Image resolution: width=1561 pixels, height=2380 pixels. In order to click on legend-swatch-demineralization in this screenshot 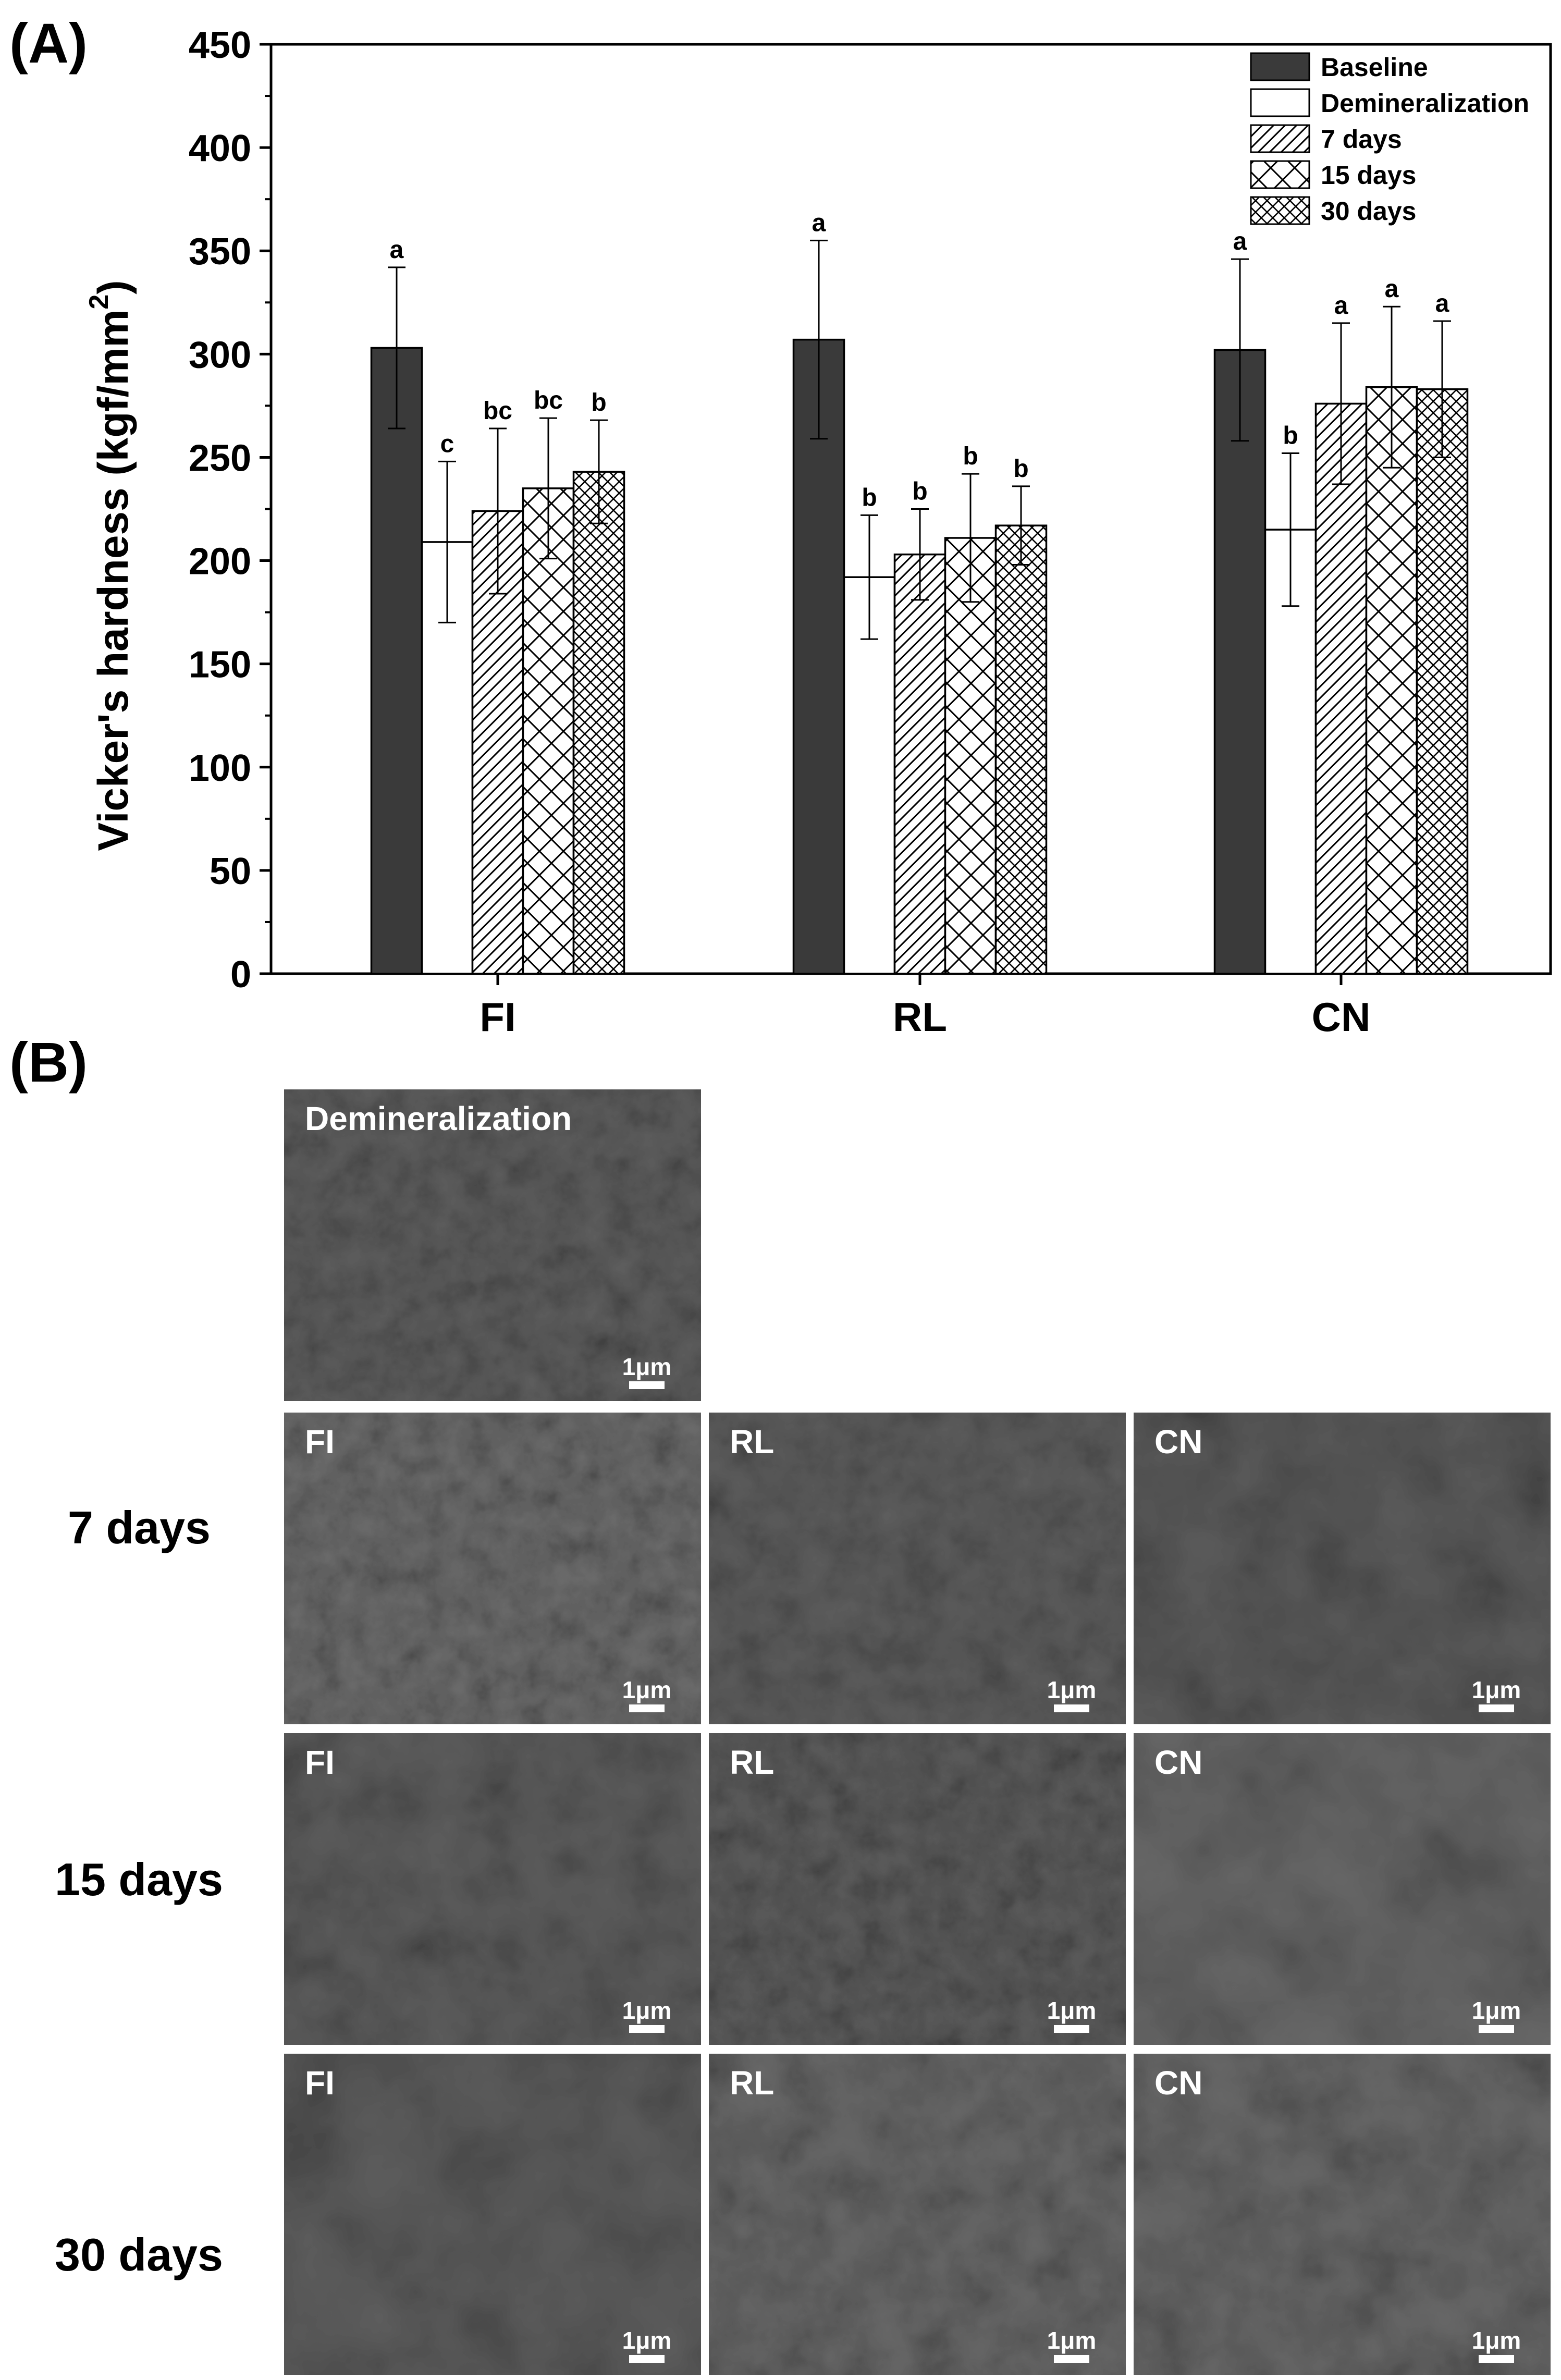, I will do `click(1280, 102)`.